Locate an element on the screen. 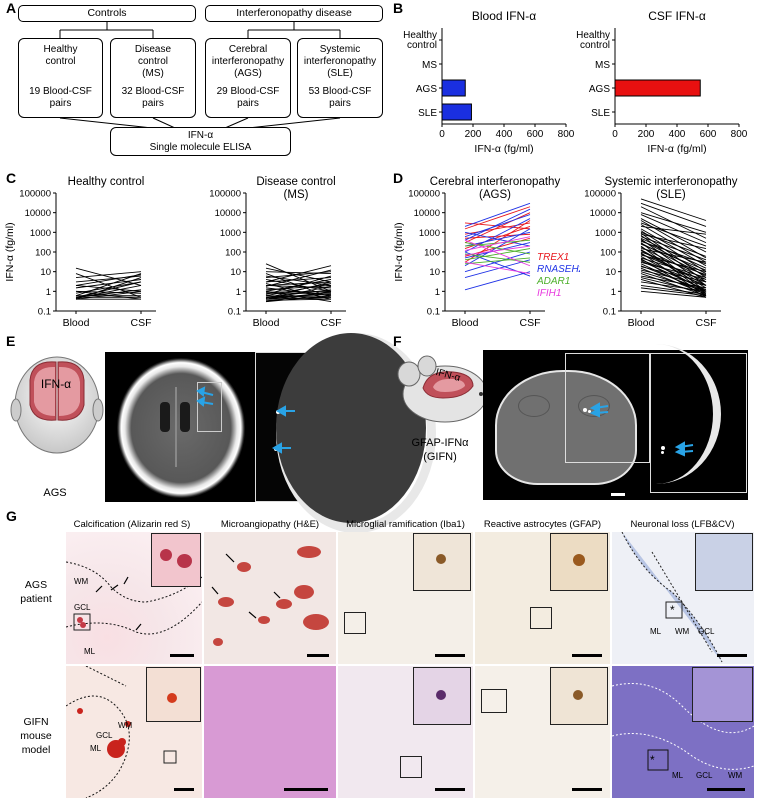 This screenshot has height=801, width=758. column-header-microglia: Microglial ramification (Iba1) is located at coordinates (405, 524).